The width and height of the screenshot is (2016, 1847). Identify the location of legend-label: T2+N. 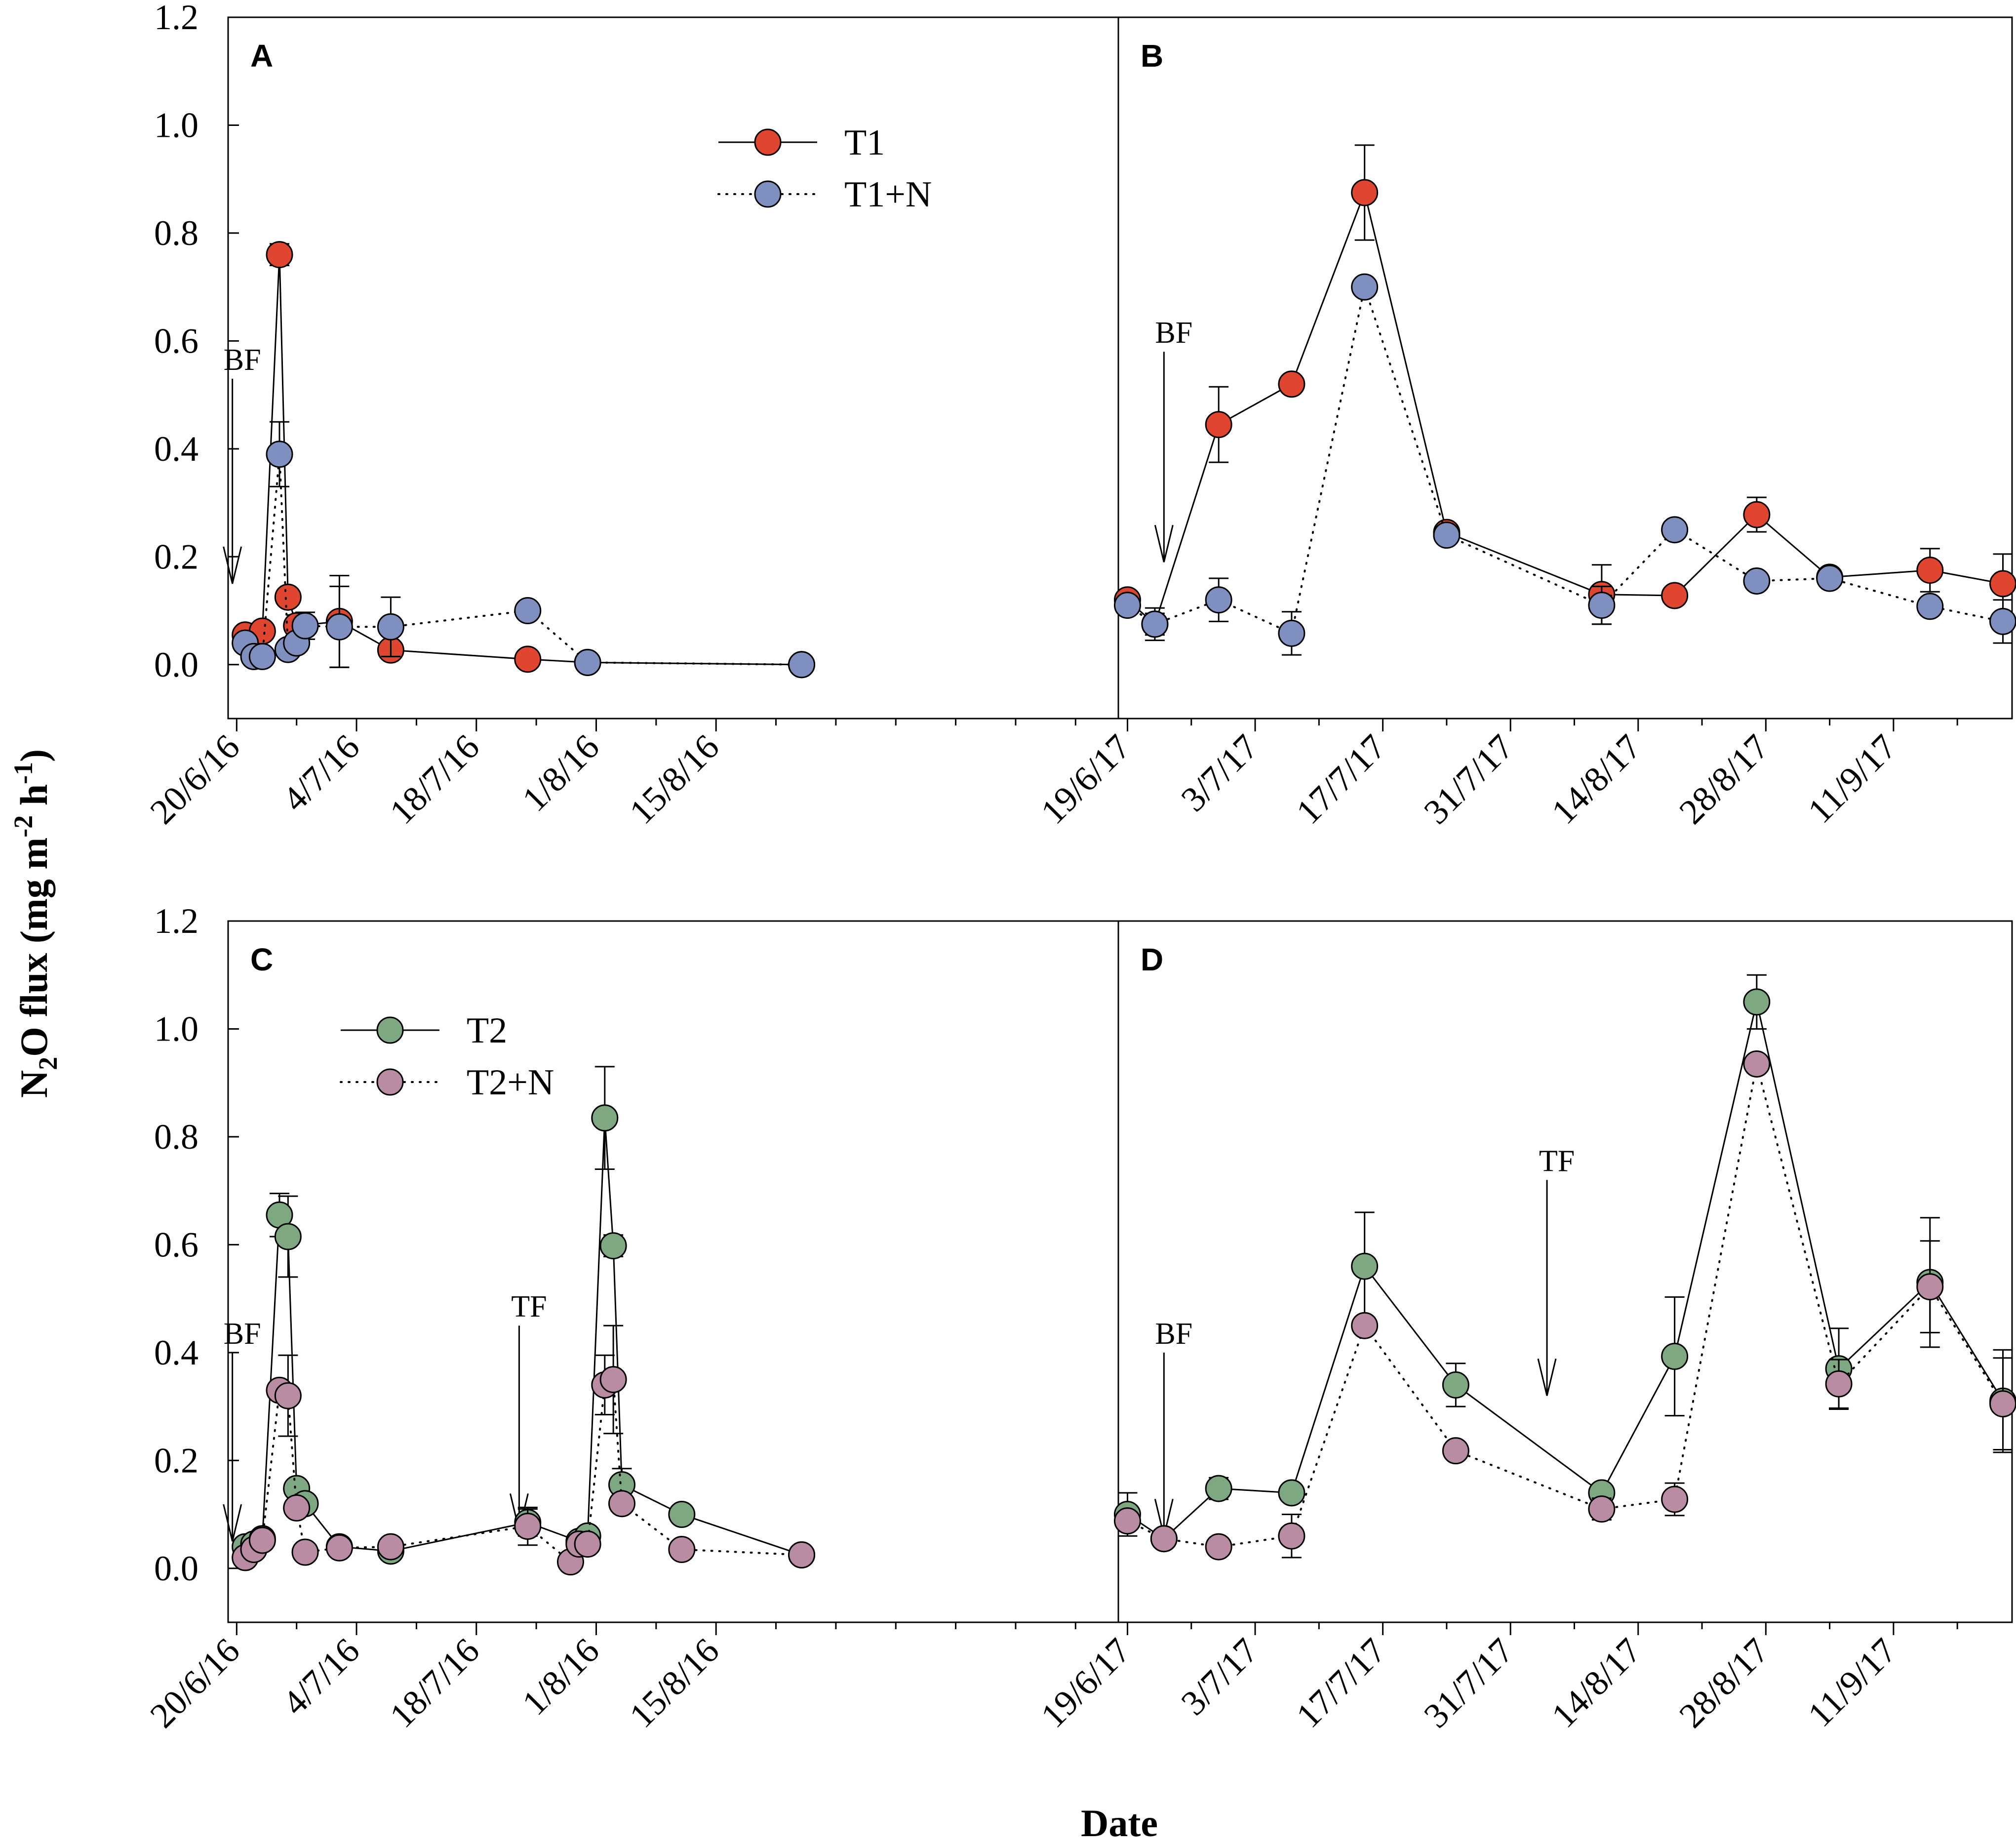
(511, 1082).